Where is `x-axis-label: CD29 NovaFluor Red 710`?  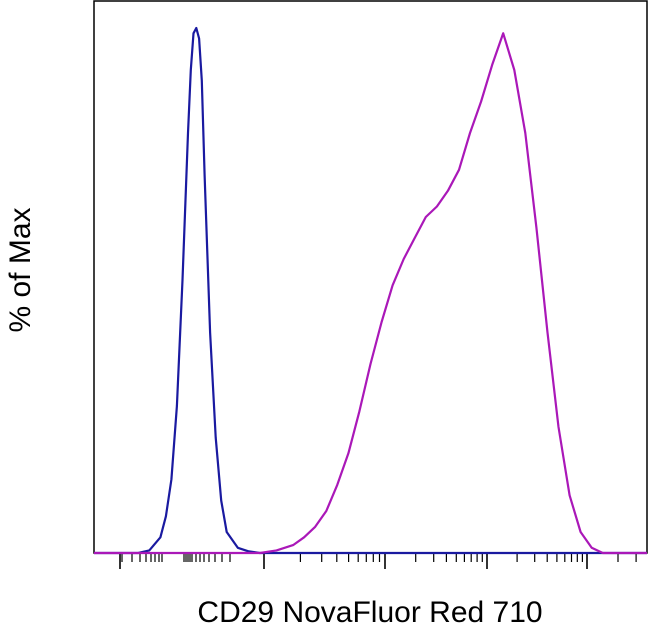
x-axis-label: CD29 NovaFluor Red 710 is located at coordinates (369, 612).